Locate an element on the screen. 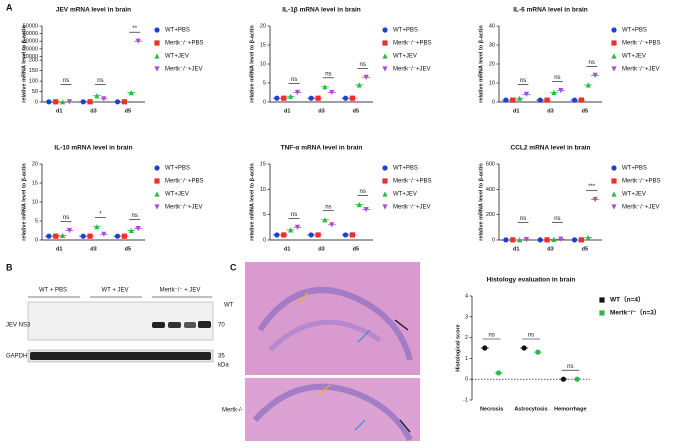  chart-title: IL-1β mRNA level in brain is located at coordinates (321, 10).